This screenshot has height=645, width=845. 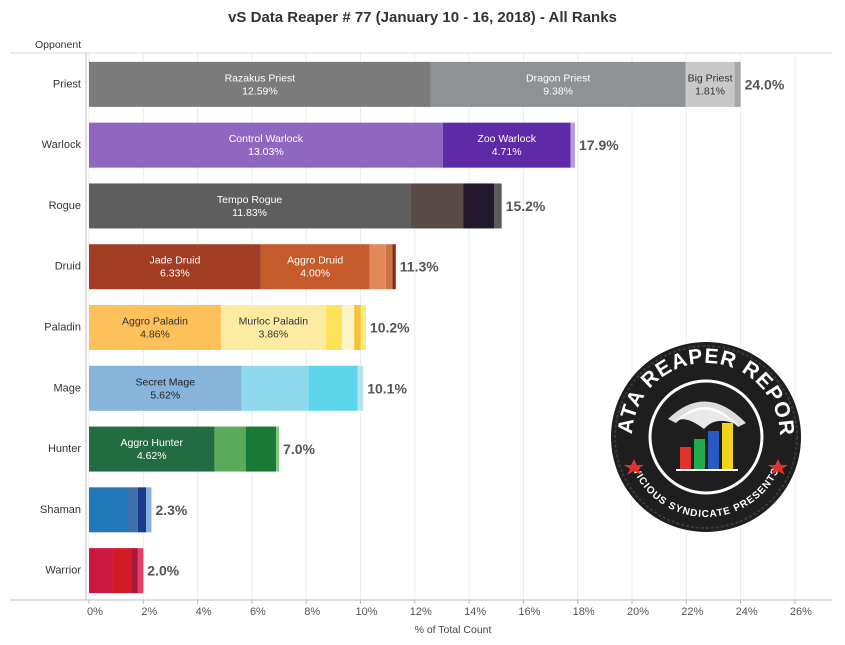 I want to click on segment-name-label: Secret Mage, so click(x=166, y=382).